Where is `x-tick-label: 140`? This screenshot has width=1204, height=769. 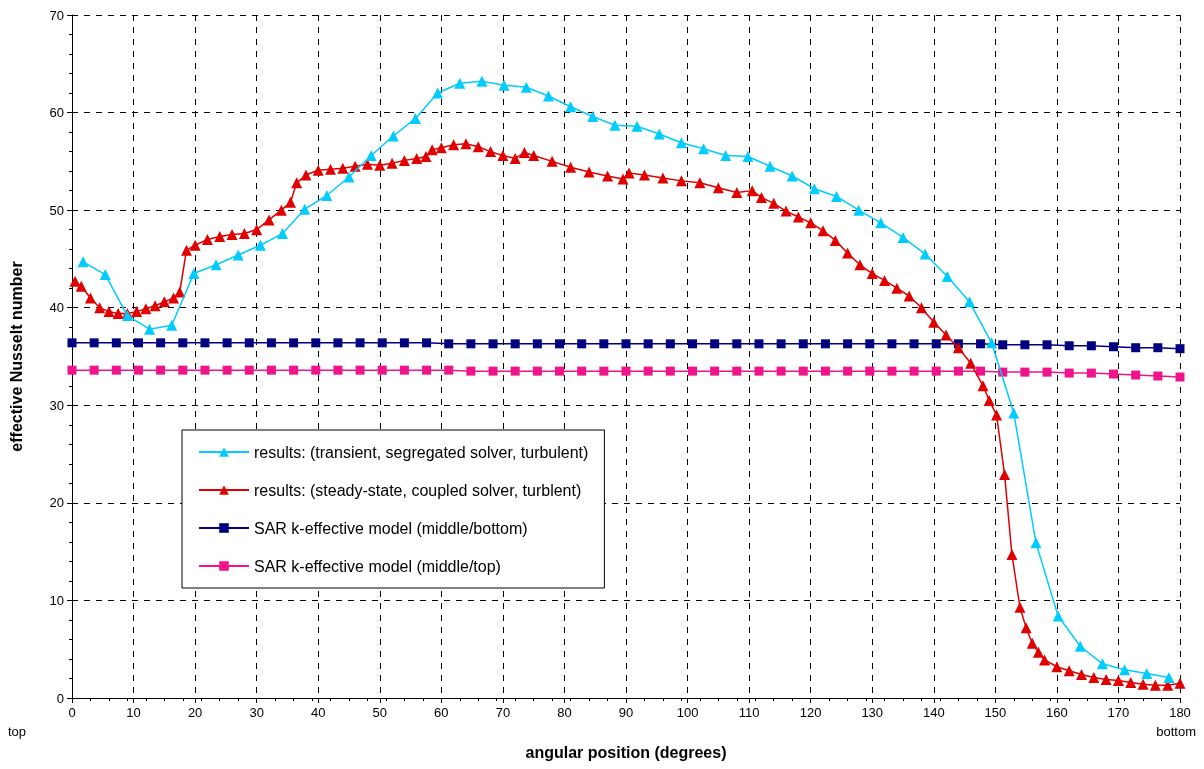 x-tick-label: 140 is located at coordinates (933, 712).